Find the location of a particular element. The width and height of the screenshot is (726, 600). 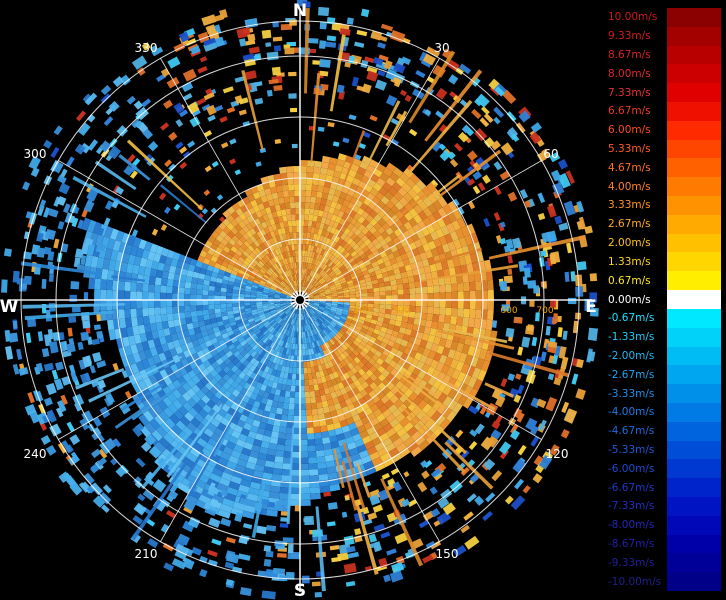

radar-origin-marker is located at coordinates (300, 300).